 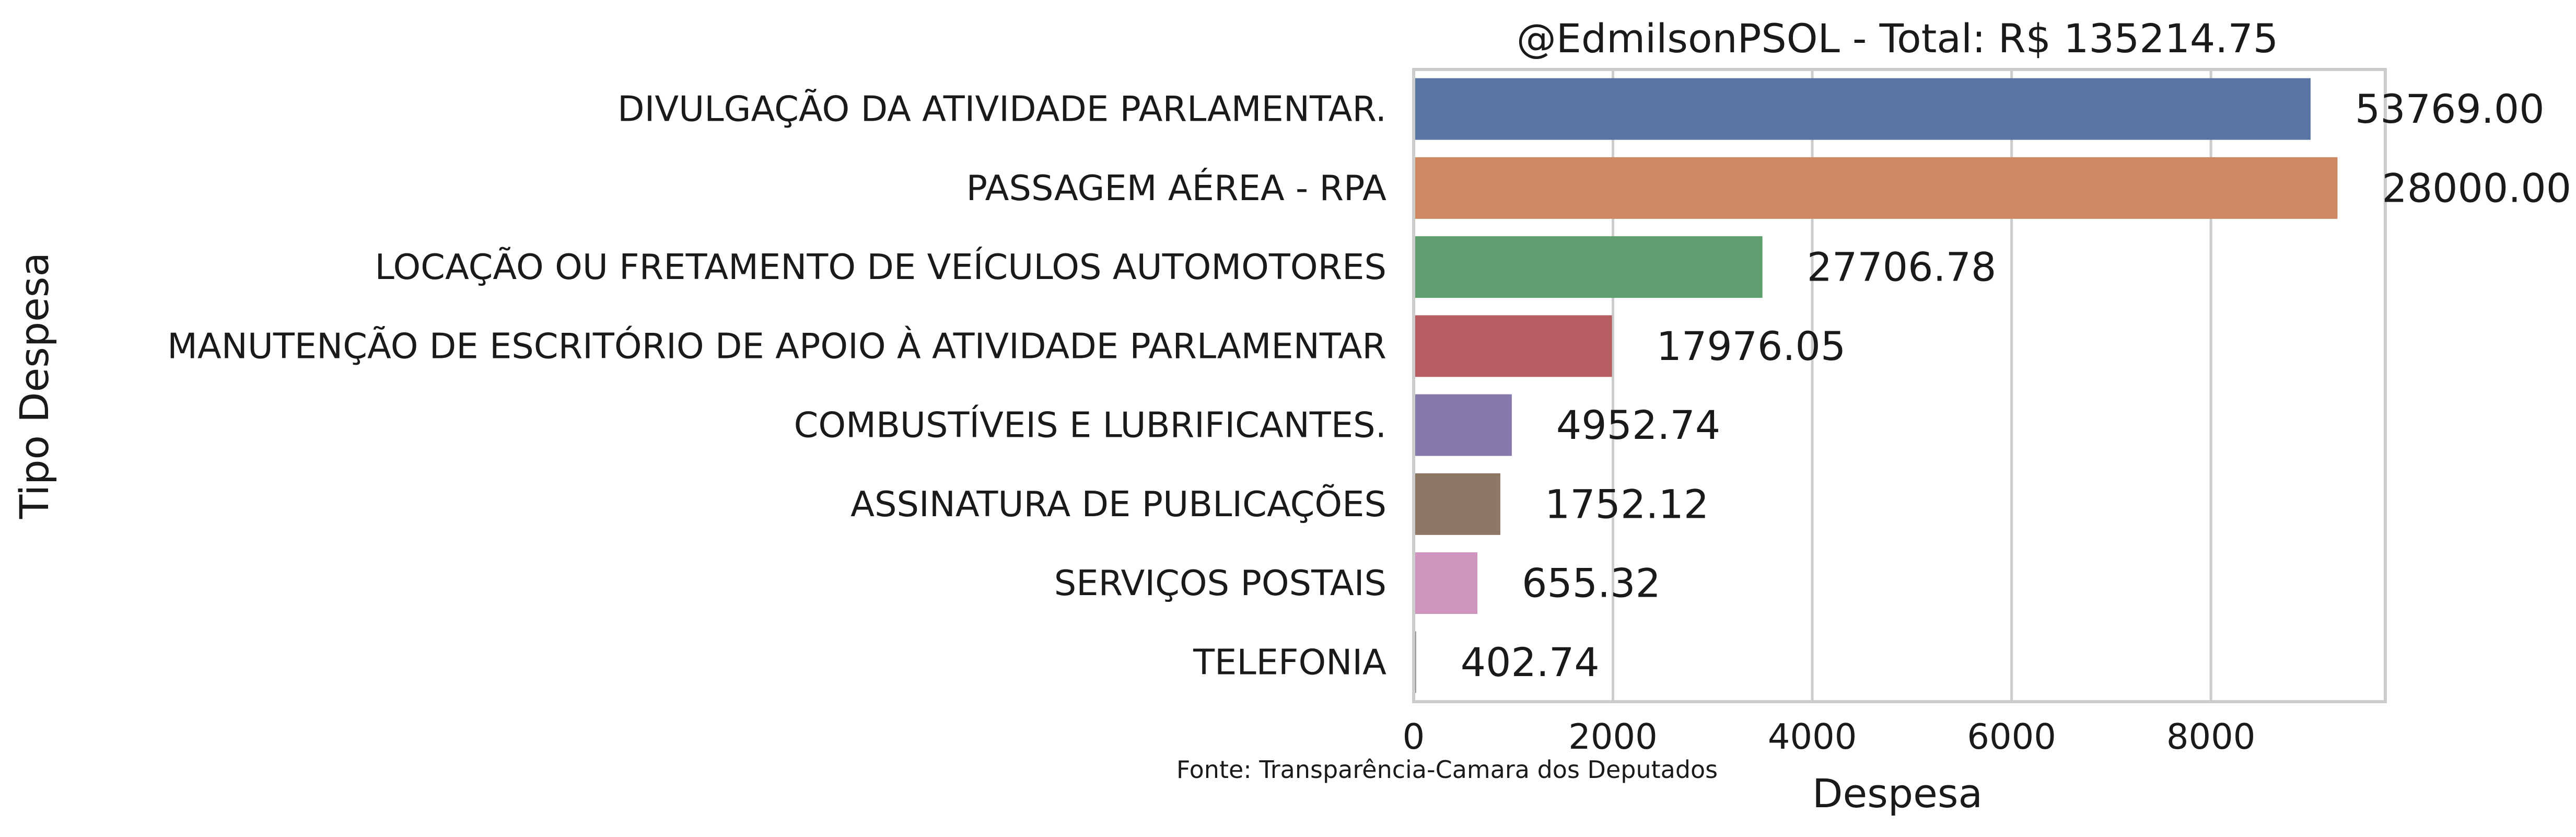 What do you see at coordinates (2011, 737) in the screenshot?
I see `x-tick-label: 6000` at bounding box center [2011, 737].